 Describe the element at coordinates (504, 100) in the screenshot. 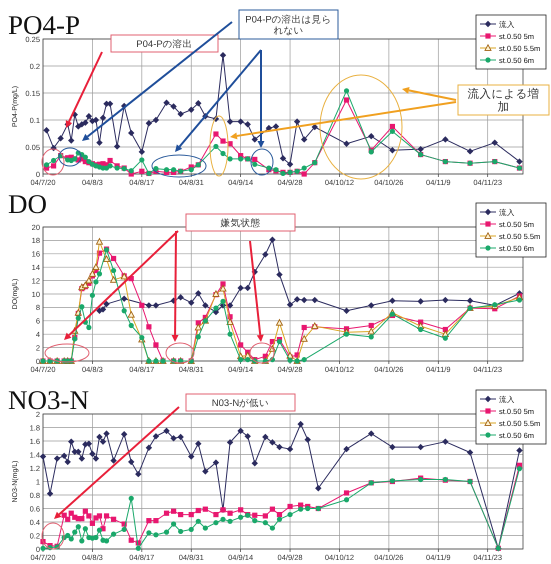

I see `annotation: 流入による増加` at that location.